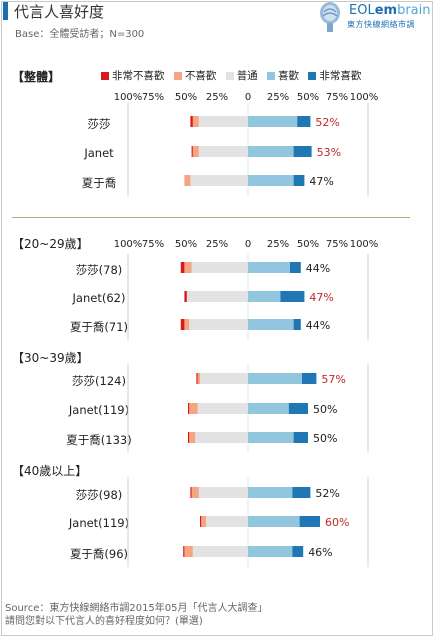 Image resolution: width=434 pixels, height=637 pixels. I want to click on total-like-label: 57%, so click(333, 379).